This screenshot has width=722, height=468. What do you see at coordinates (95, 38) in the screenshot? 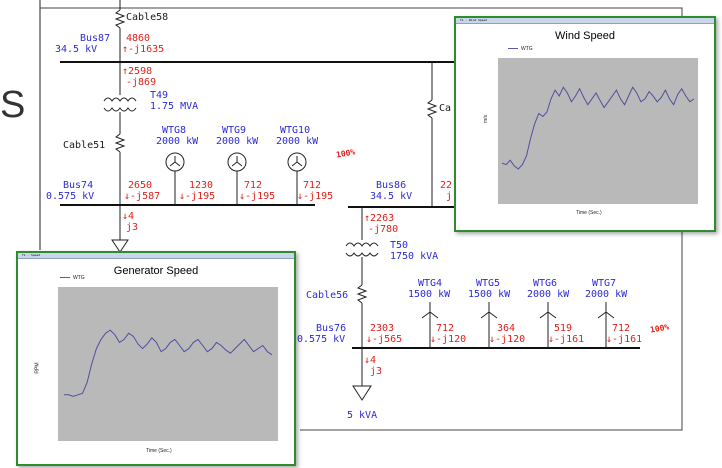
I see `bus87-name: Bus87` at bounding box center [95, 38].